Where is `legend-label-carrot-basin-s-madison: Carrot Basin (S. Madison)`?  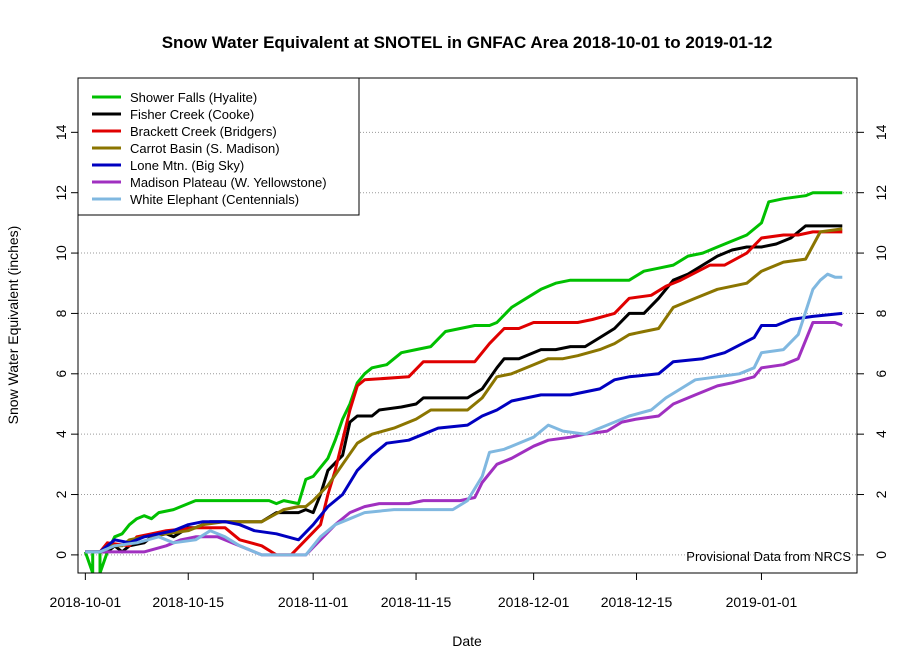 legend-label-carrot-basin-s-madison: Carrot Basin (S. Madison) is located at coordinates (205, 148).